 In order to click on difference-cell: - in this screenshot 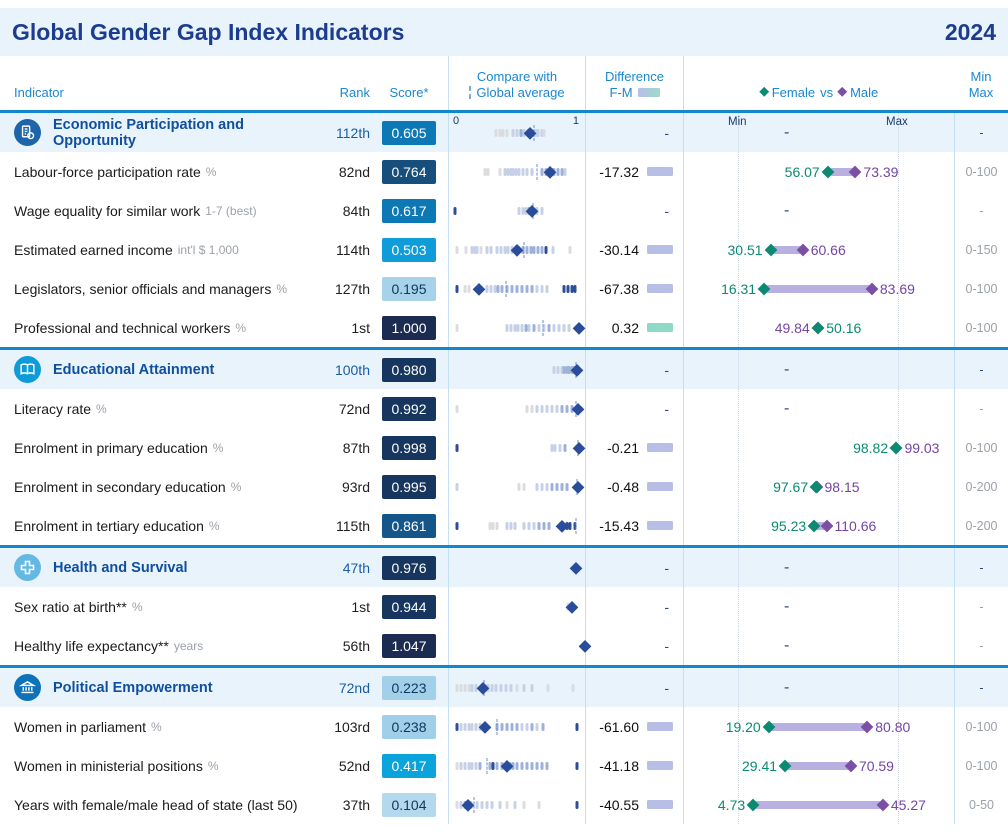, I will do `click(635, 687)`.